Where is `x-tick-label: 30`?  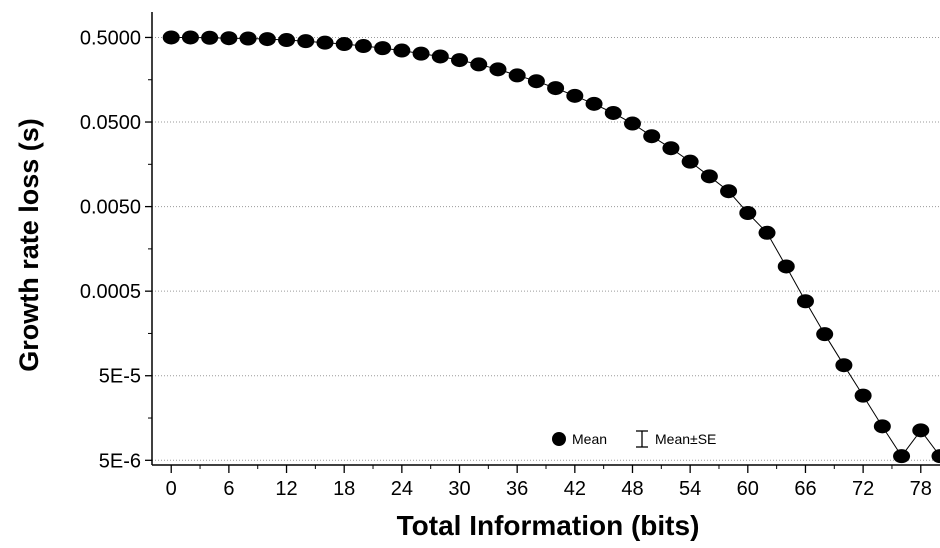
x-tick-label: 30 is located at coordinates (459, 489).